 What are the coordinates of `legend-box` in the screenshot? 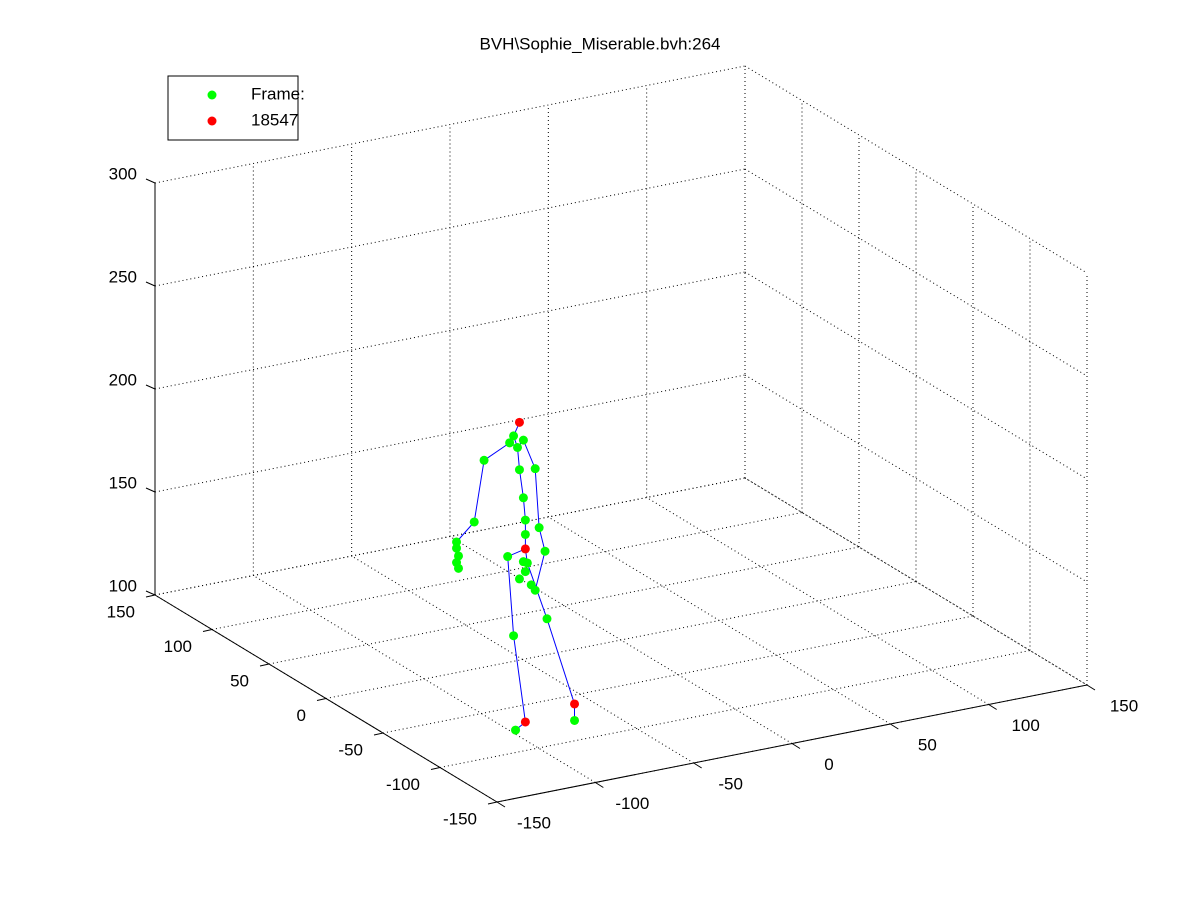 It's located at (233, 108).